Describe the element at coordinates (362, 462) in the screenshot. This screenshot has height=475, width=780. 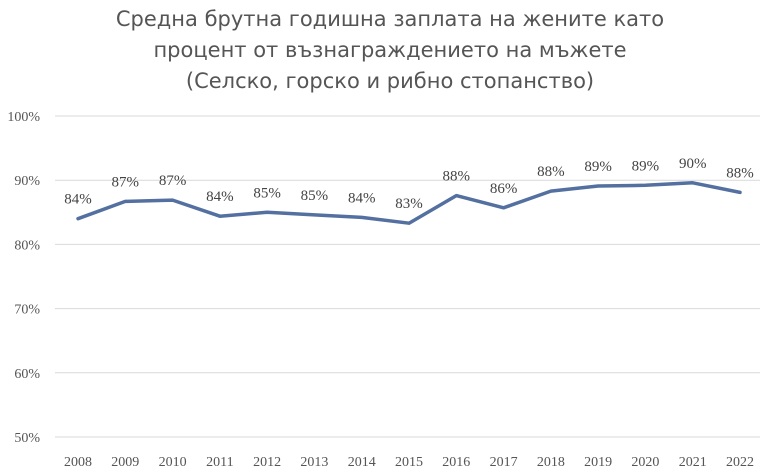
I see `x-tick-label-2014: 2014` at that location.